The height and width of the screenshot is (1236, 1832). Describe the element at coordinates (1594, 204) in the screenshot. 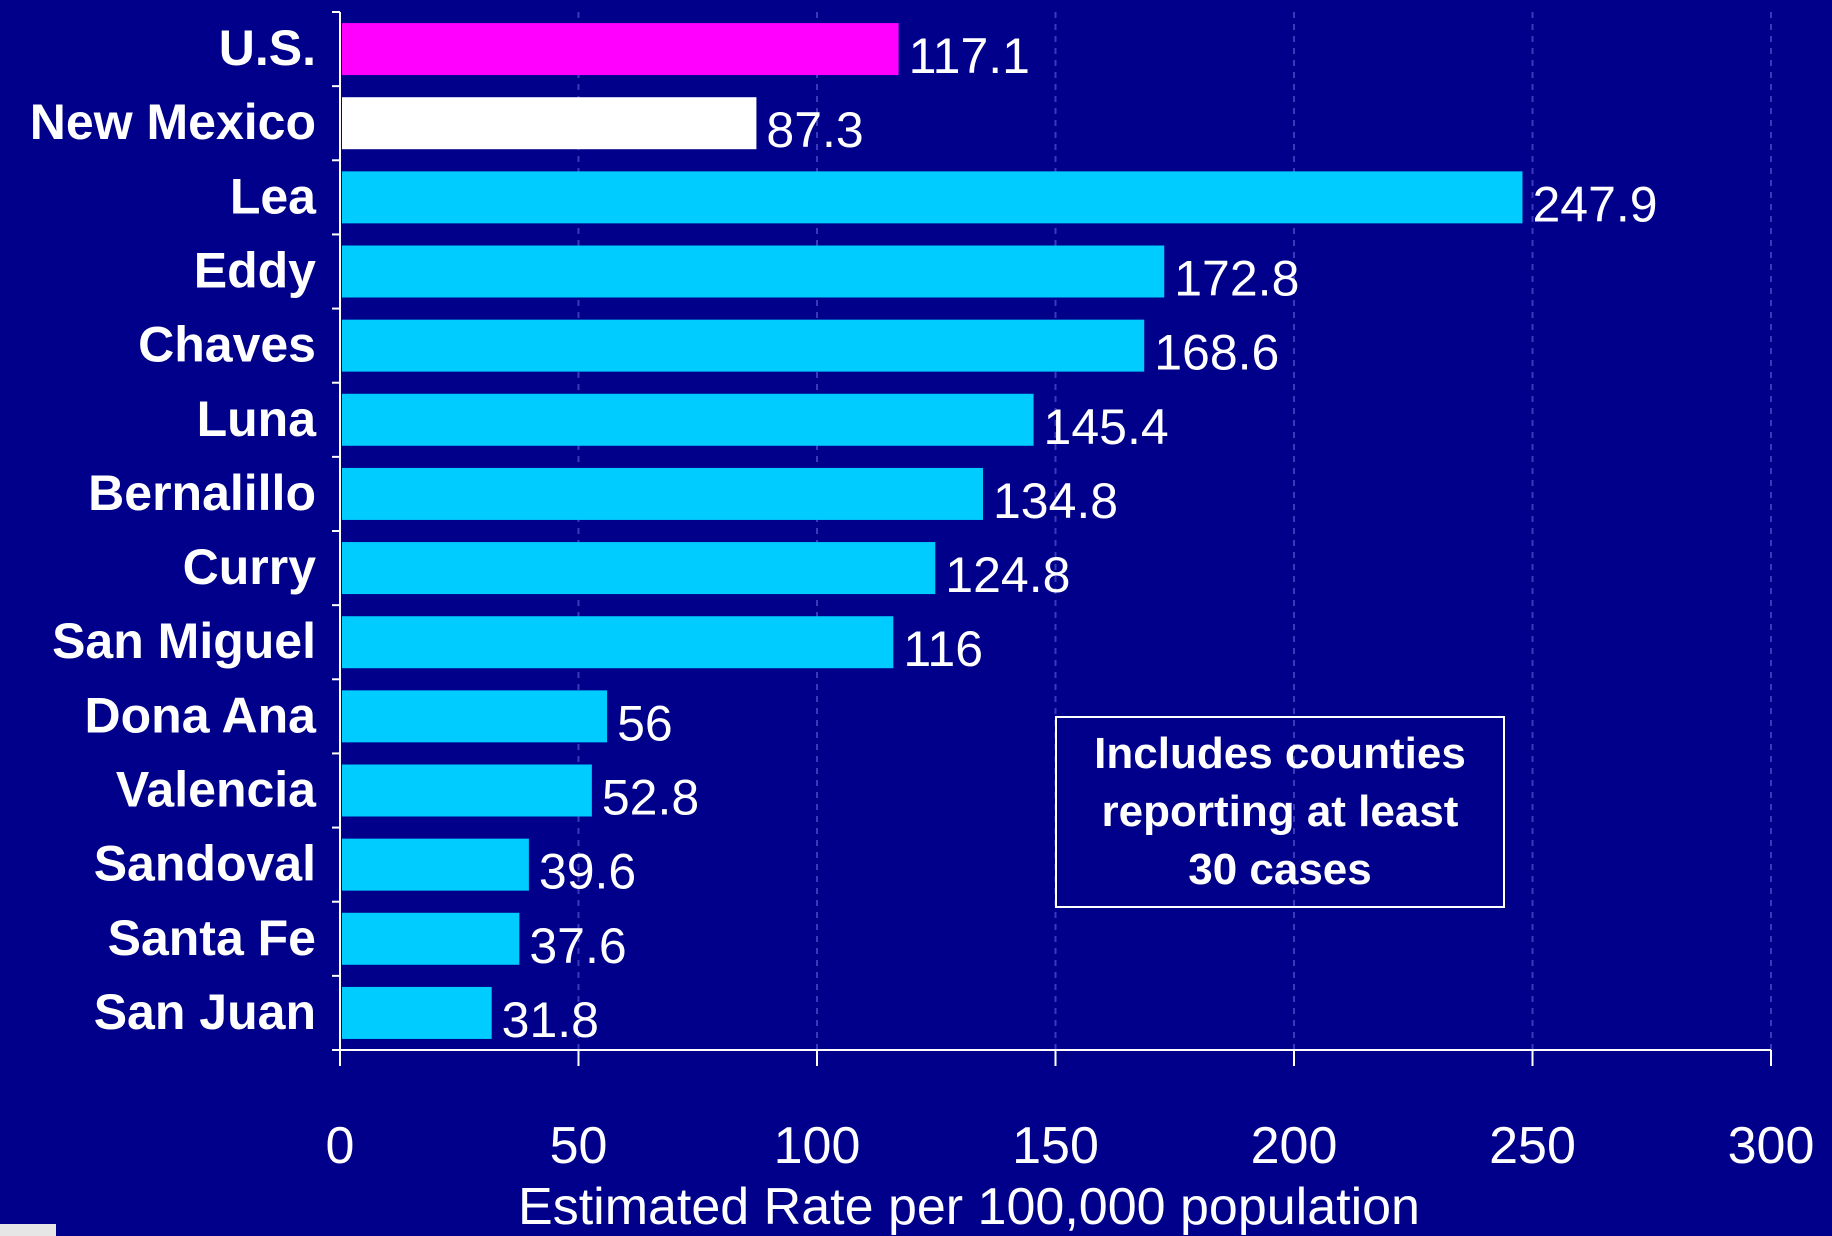

I see `data-label: 247.9` at that location.